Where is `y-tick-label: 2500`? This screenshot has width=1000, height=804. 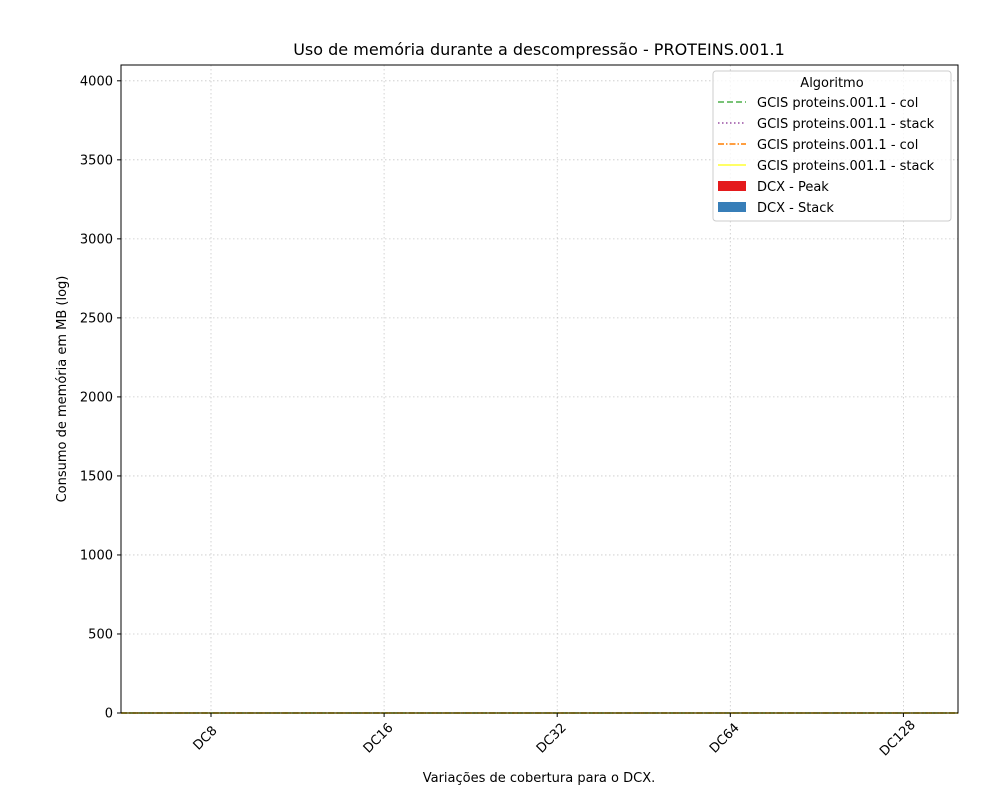 y-tick-label: 2500 is located at coordinates (96, 318).